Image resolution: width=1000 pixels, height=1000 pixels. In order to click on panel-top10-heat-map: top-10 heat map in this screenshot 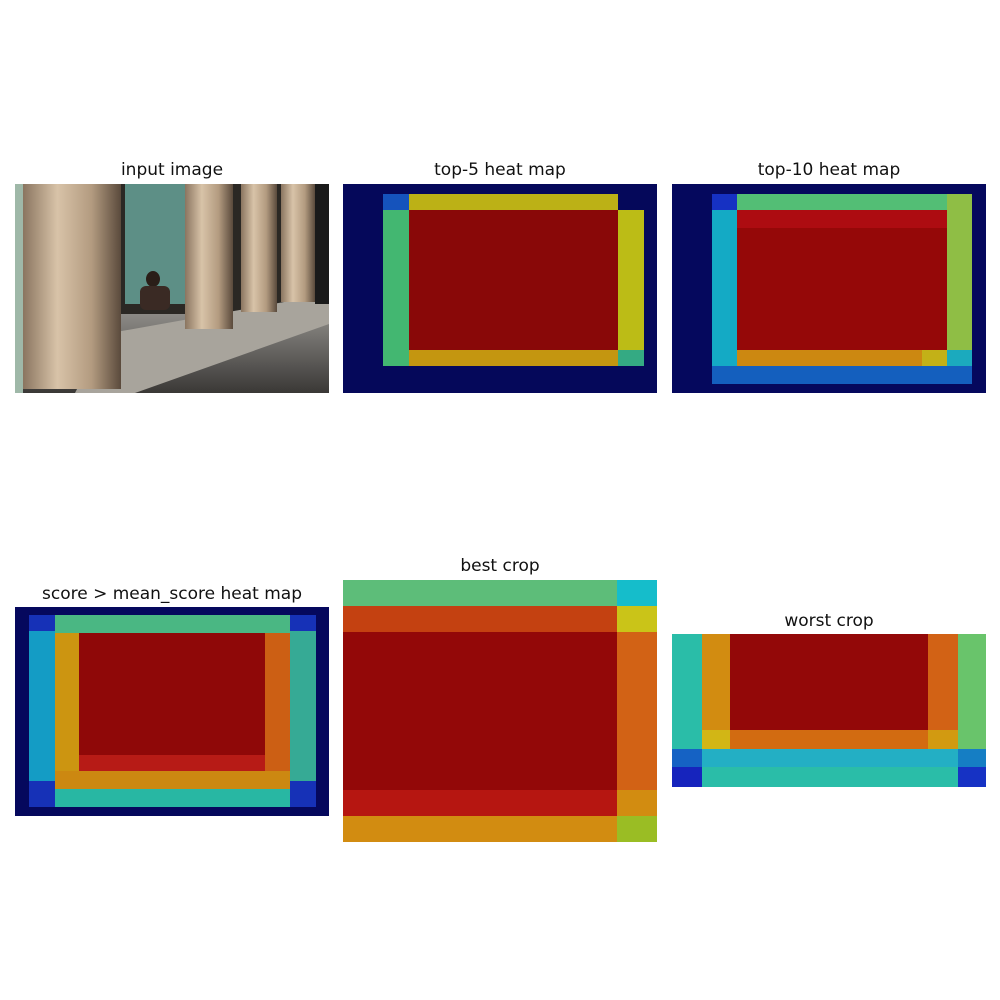, I will do `click(829, 276)`.